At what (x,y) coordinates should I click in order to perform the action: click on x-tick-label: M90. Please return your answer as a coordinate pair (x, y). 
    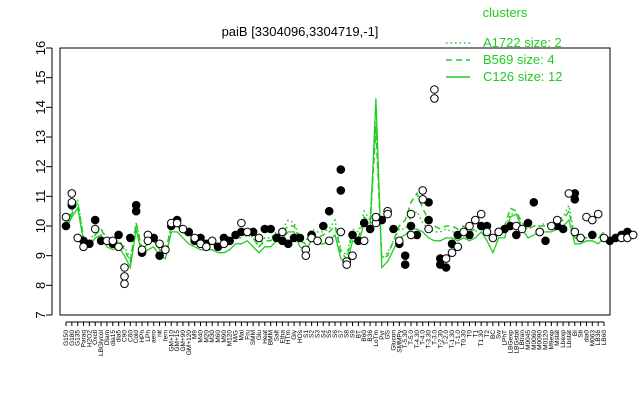
    Looking at the image, I should click on (224, 336).